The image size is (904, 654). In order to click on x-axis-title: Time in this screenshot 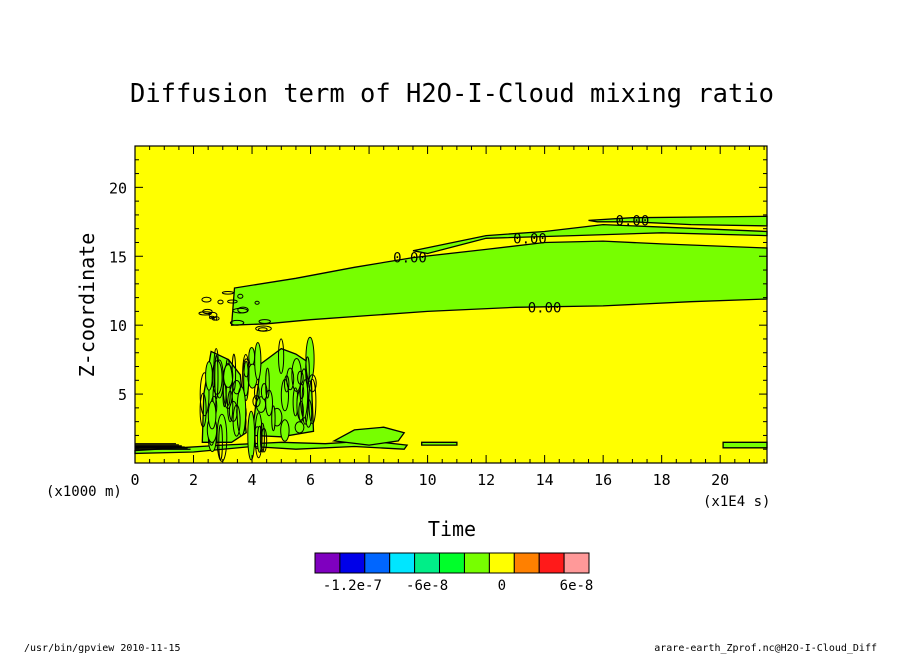, I will do `click(452, 529)`.